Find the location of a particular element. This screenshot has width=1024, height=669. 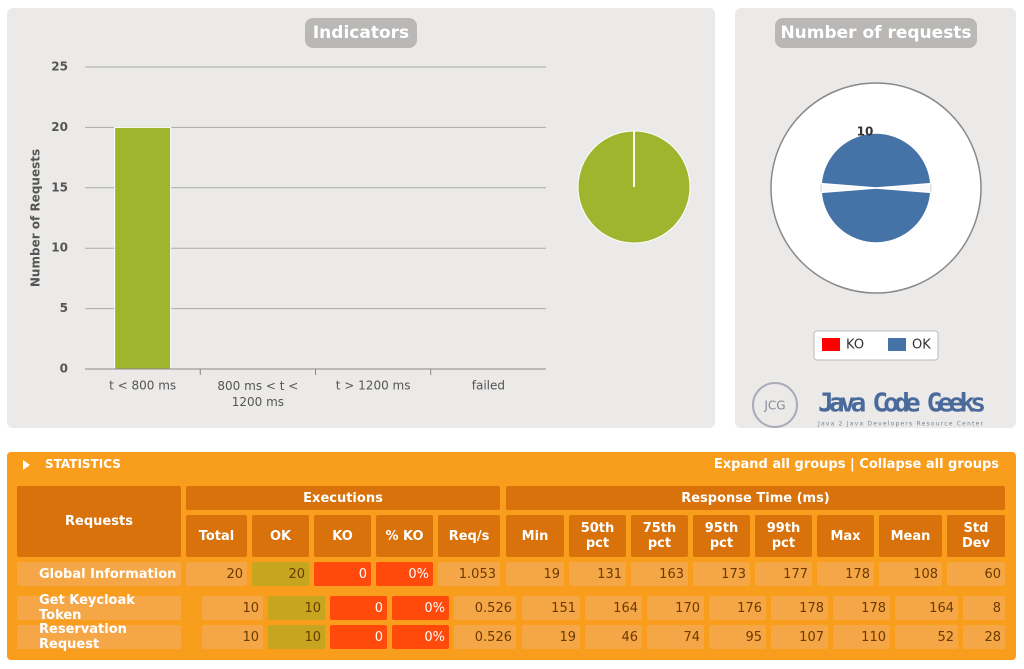

cell: 177 is located at coordinates (783, 574).